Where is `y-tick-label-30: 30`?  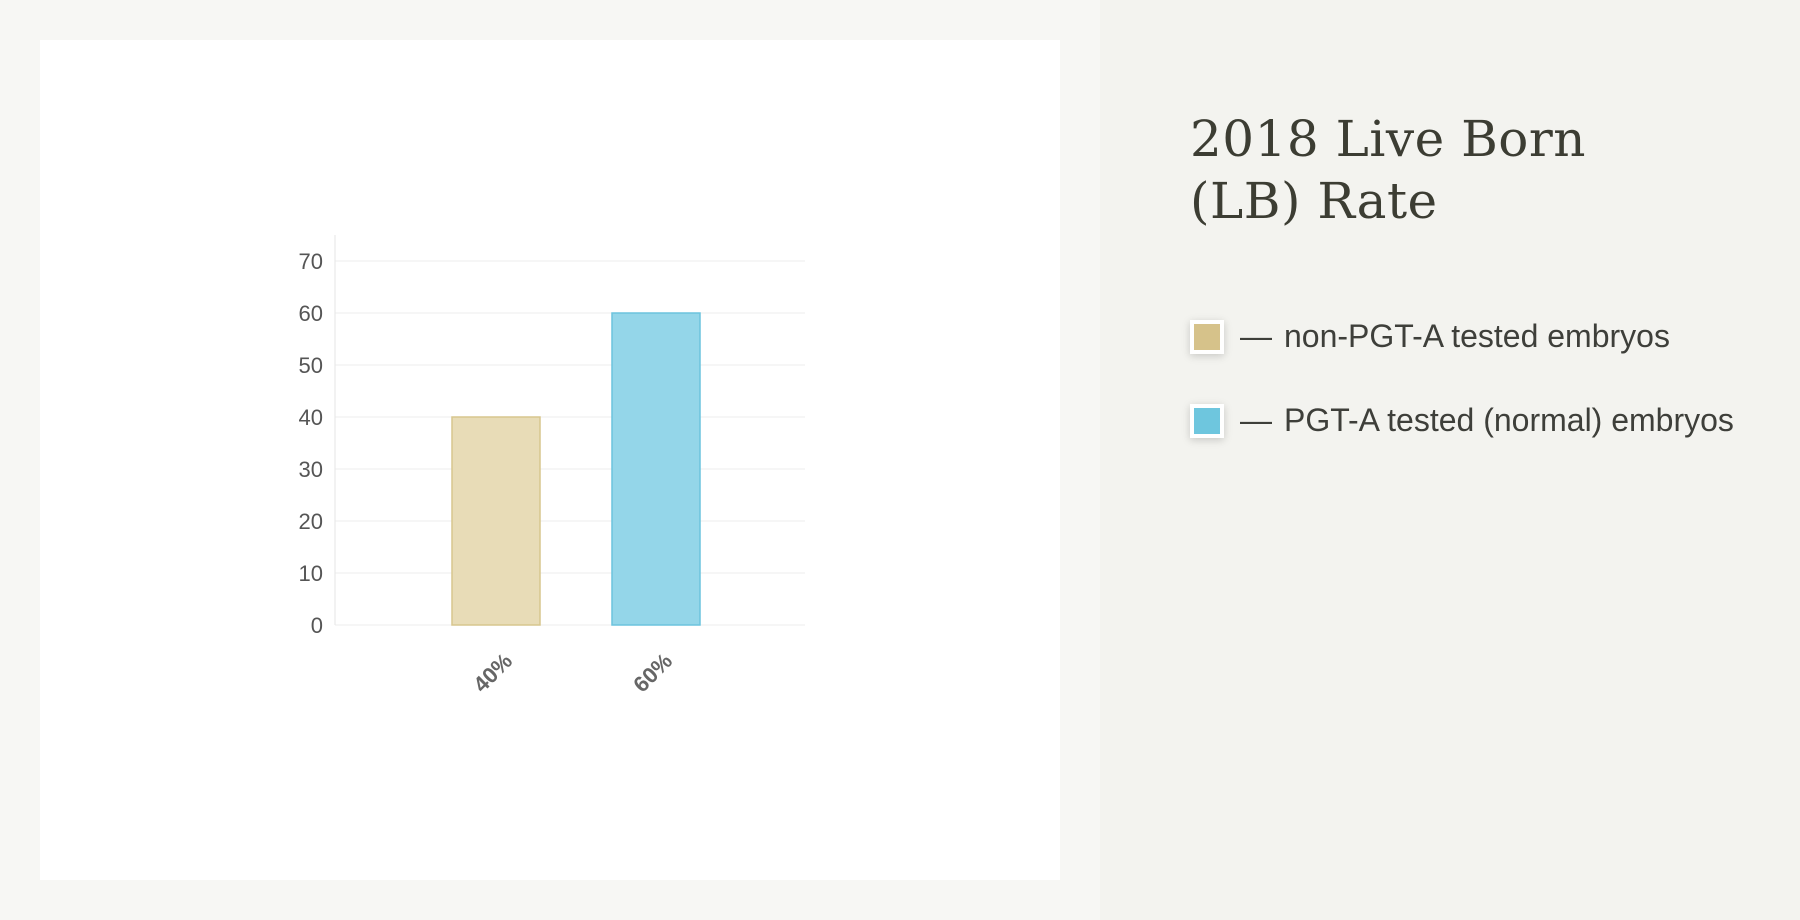 y-tick-label-30: 30 is located at coordinates (311, 469).